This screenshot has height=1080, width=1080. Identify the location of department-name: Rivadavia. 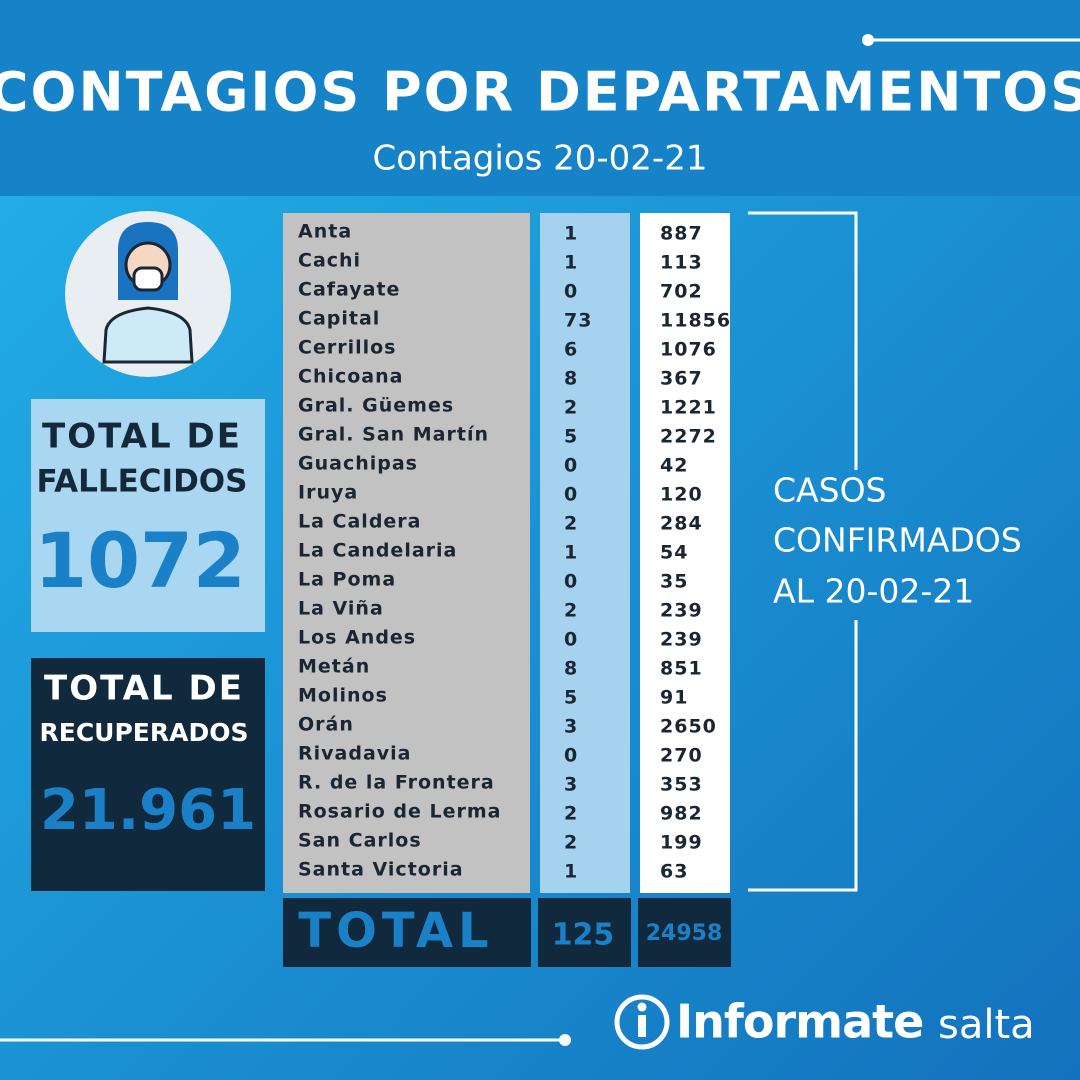
(355, 754).